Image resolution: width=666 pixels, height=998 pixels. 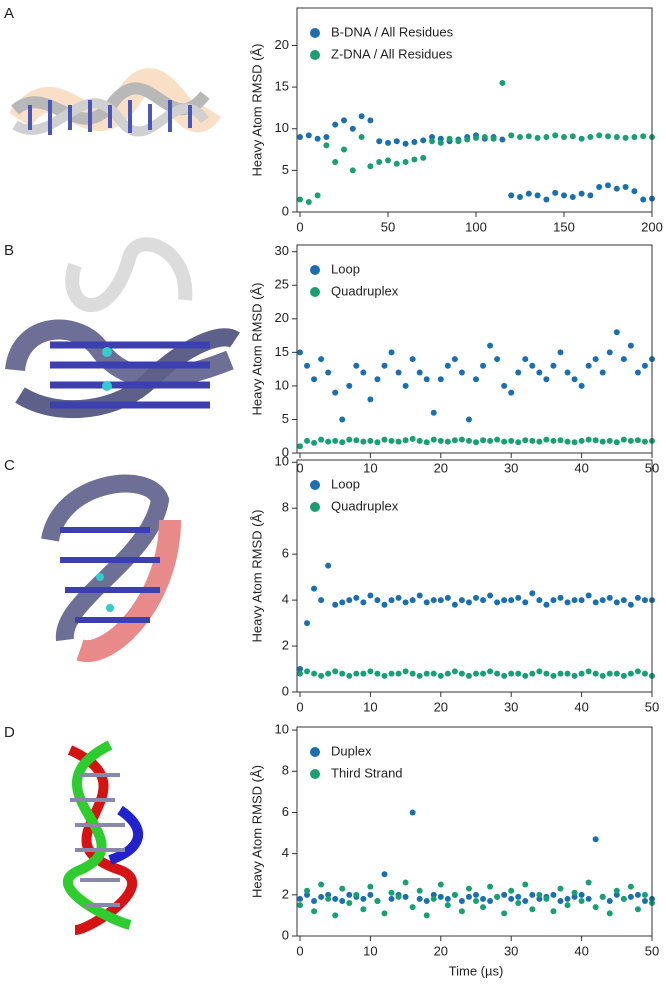 What do you see at coordinates (581, 706) in the screenshot?
I see `x-tick-label: 40` at bounding box center [581, 706].